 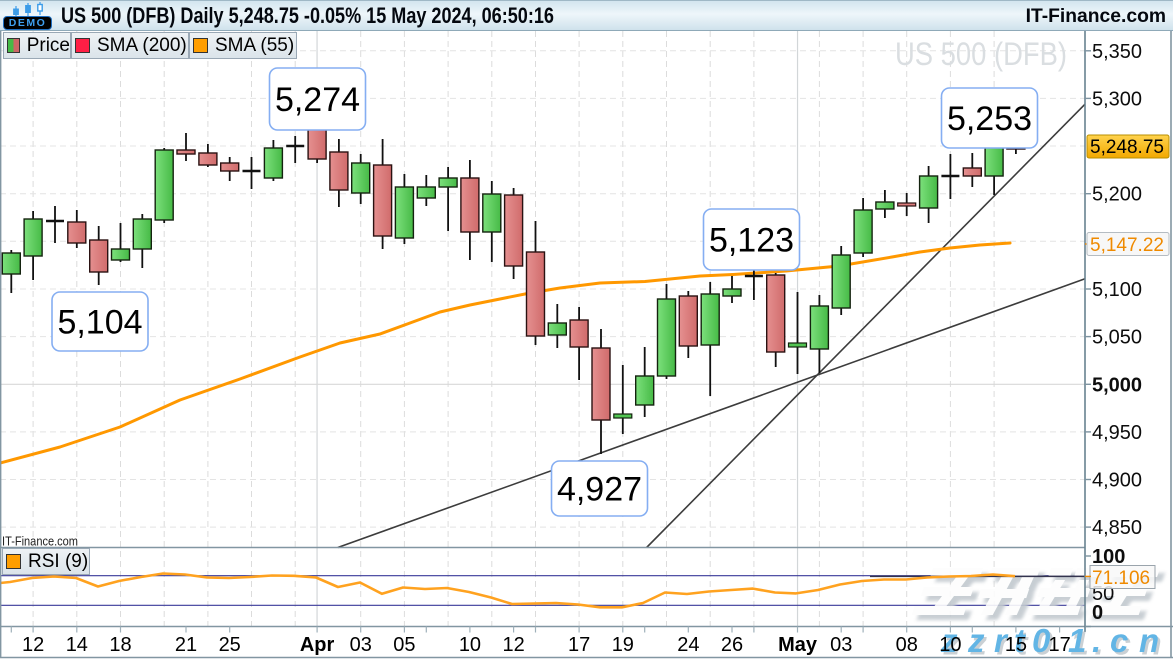 I want to click on svg-text: Apr, so click(x=317, y=645).